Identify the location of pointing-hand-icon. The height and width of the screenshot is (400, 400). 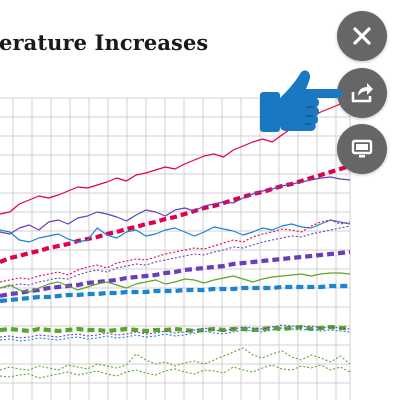
(301, 101).